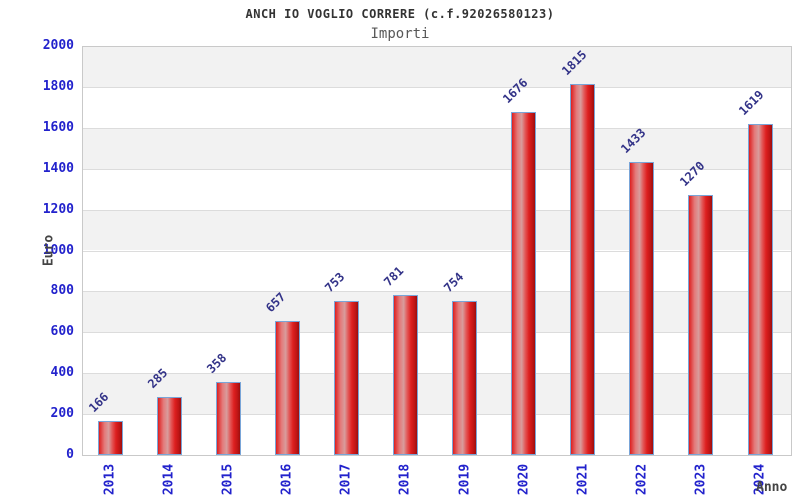 Image resolution: width=800 pixels, height=500 pixels. What do you see at coordinates (58, 209) in the screenshot?
I see `y-tick-label: 1200` at bounding box center [58, 209].